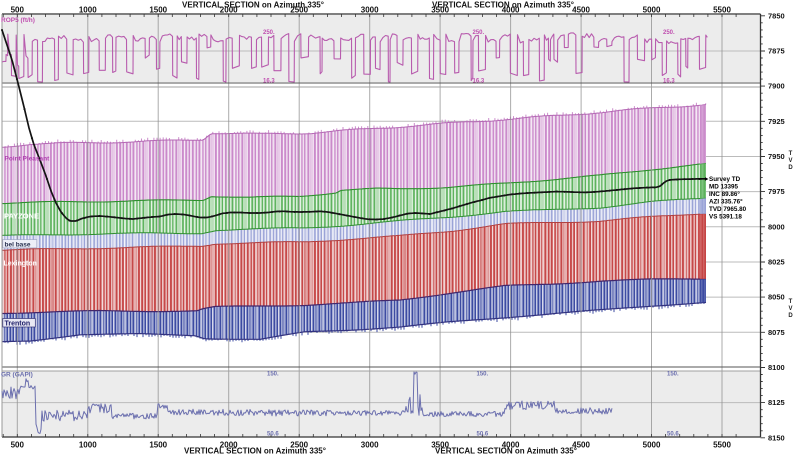  I want to click on svg-text: INC 89.86°, so click(724, 194).